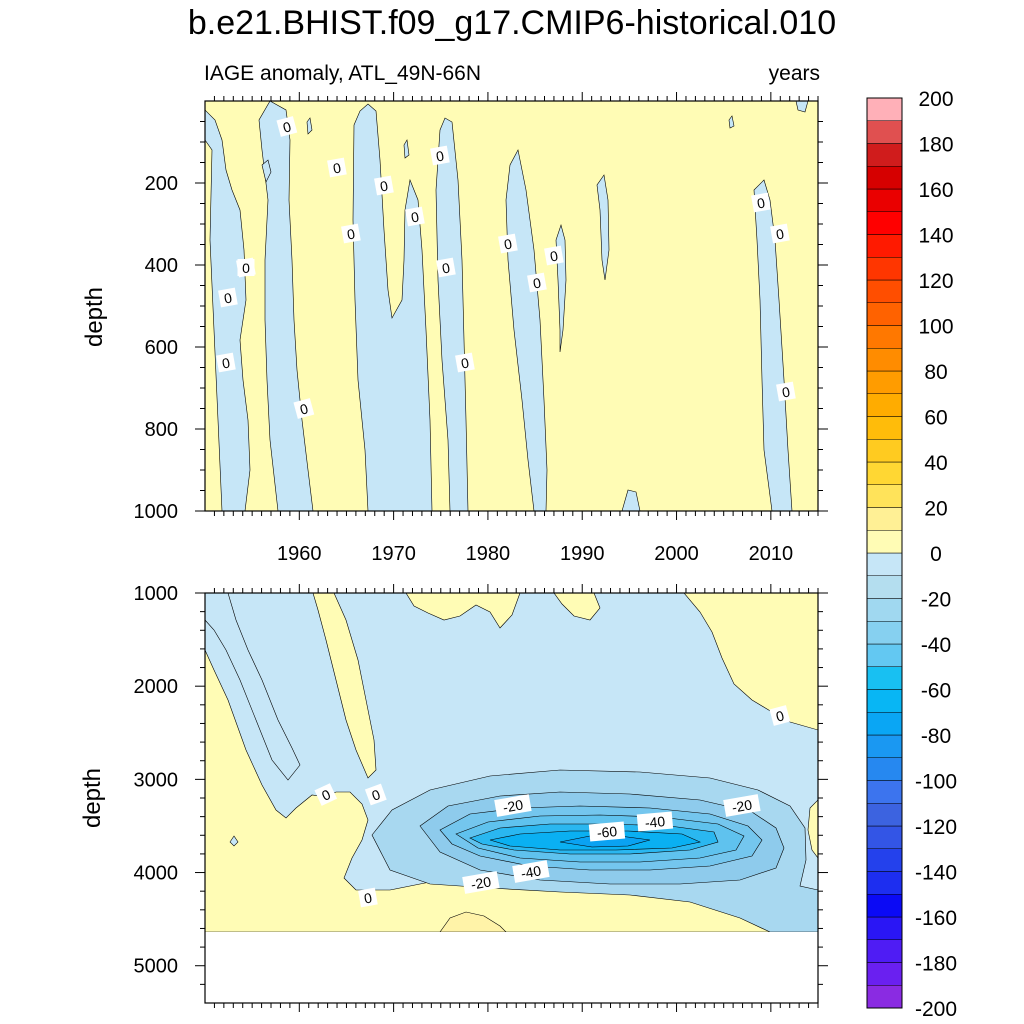  Describe the element at coordinates (161, 184) in the screenshot. I see `upper-y-tick-label: 200` at that location.